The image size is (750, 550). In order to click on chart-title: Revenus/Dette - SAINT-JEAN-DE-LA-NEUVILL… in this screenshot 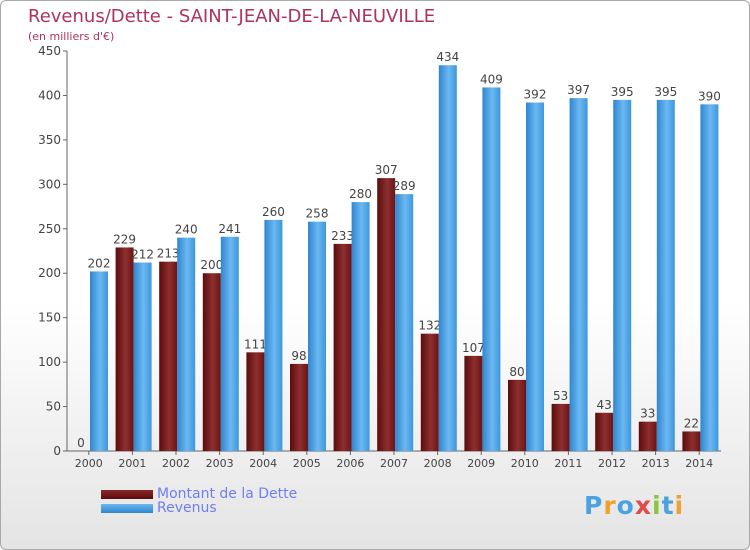, I will do `click(232, 16)`.